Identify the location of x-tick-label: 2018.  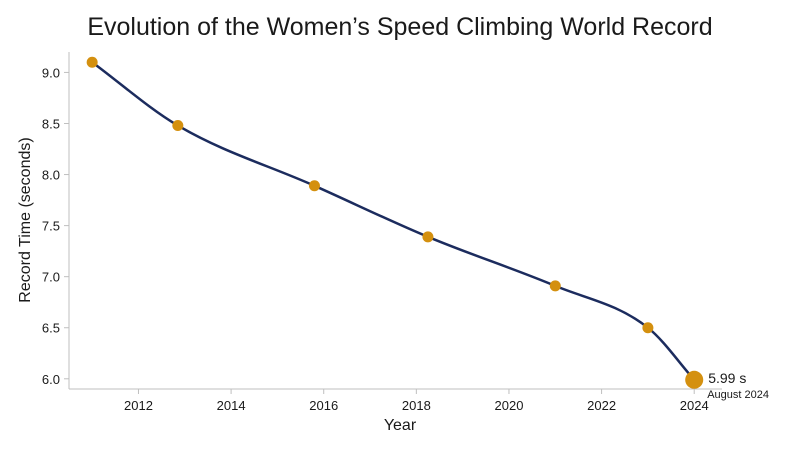
(416, 405).